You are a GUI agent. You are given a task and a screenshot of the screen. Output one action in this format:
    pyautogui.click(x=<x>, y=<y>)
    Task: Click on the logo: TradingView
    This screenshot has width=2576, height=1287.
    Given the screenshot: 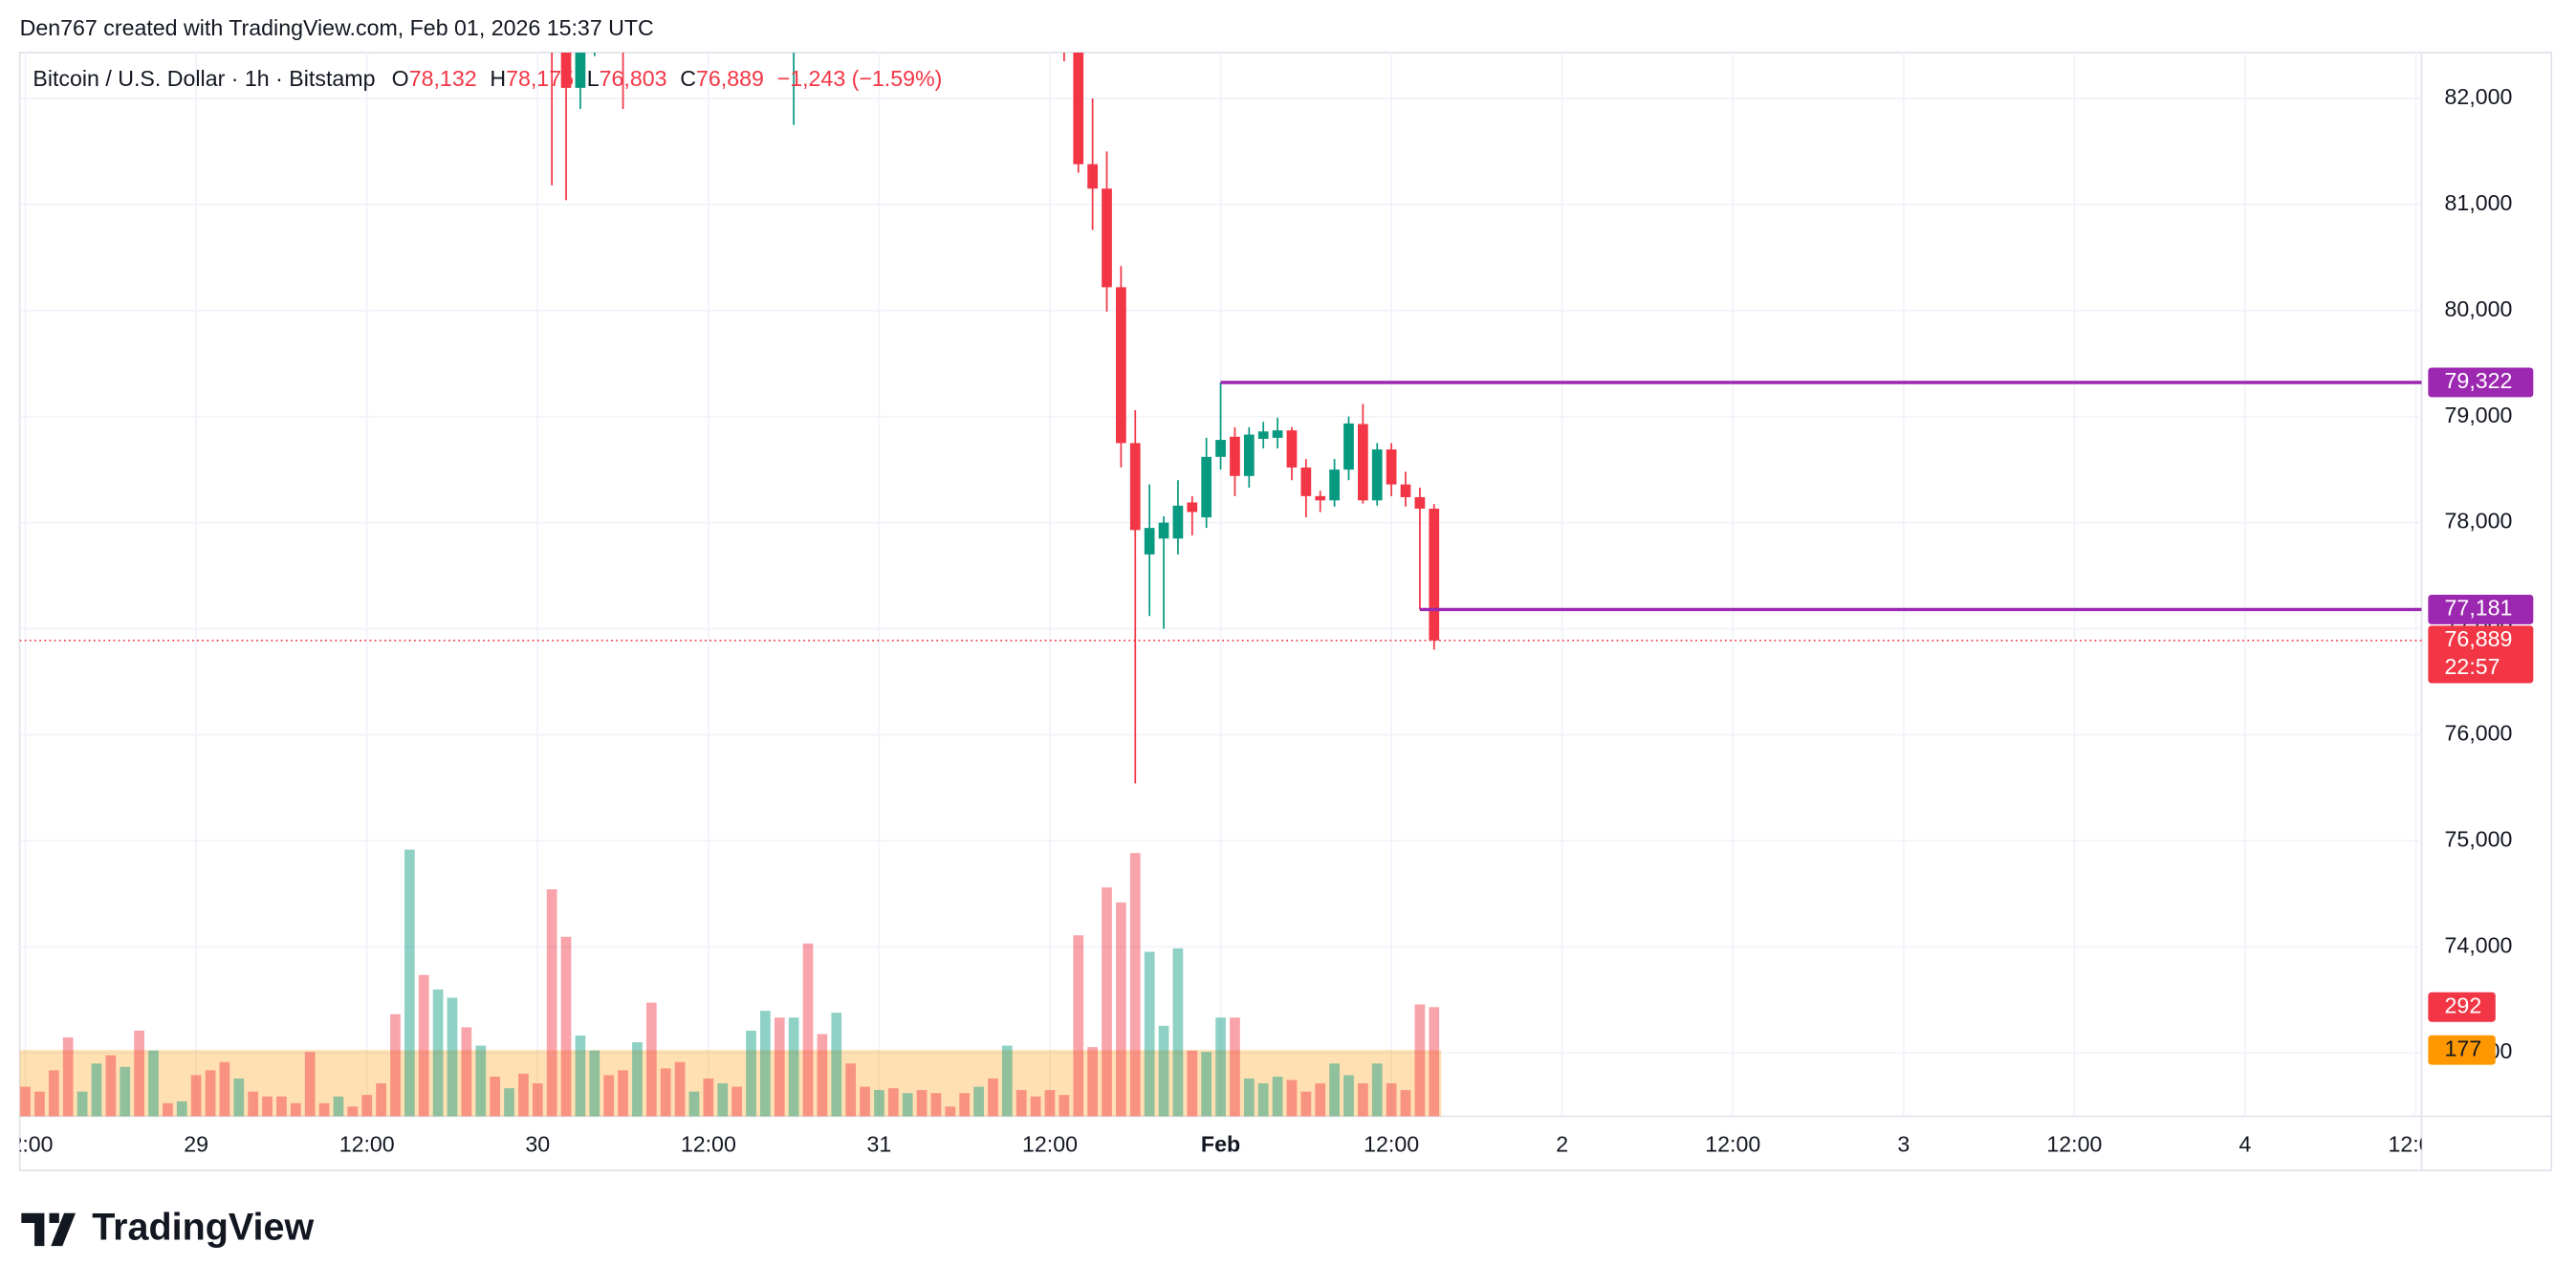 What is the action you would take?
    pyautogui.click(x=168, y=1227)
    